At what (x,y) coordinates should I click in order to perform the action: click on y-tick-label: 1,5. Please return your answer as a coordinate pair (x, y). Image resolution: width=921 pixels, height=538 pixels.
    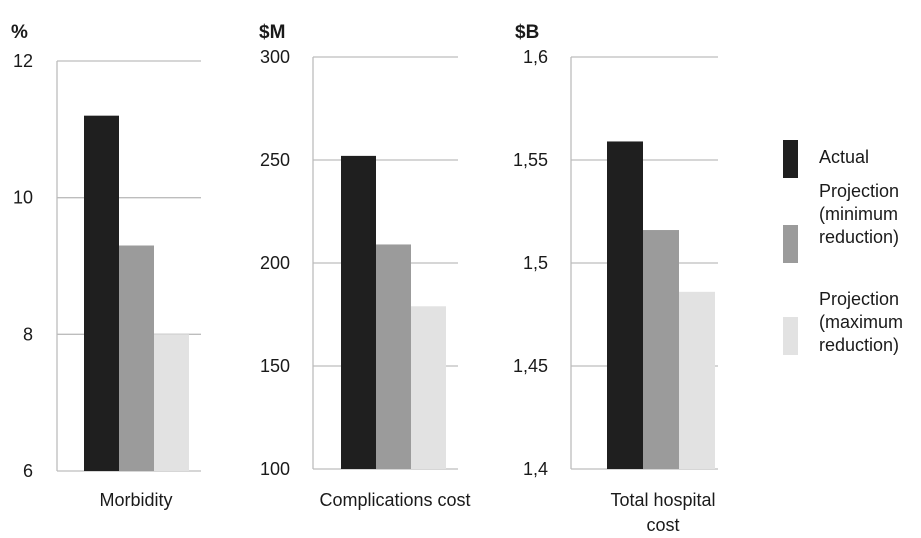
    Looking at the image, I should click on (535, 263).